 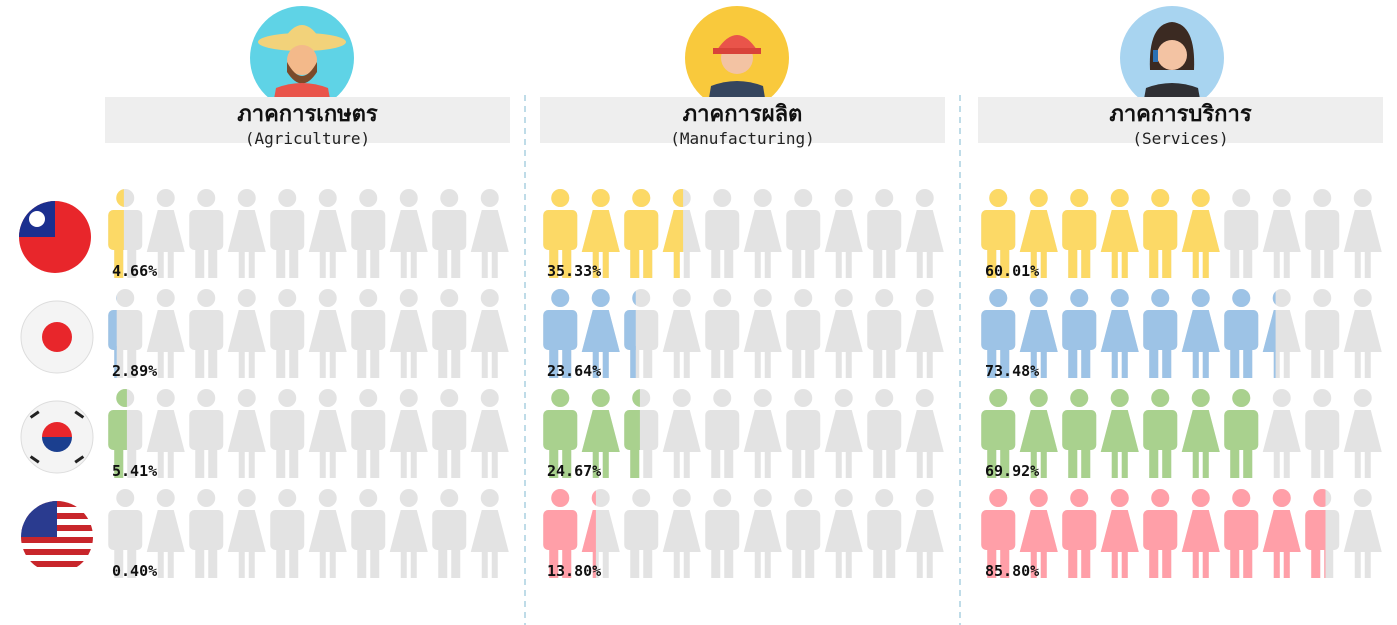 I want to click on value-label: 13.80%, so click(x=574, y=571).